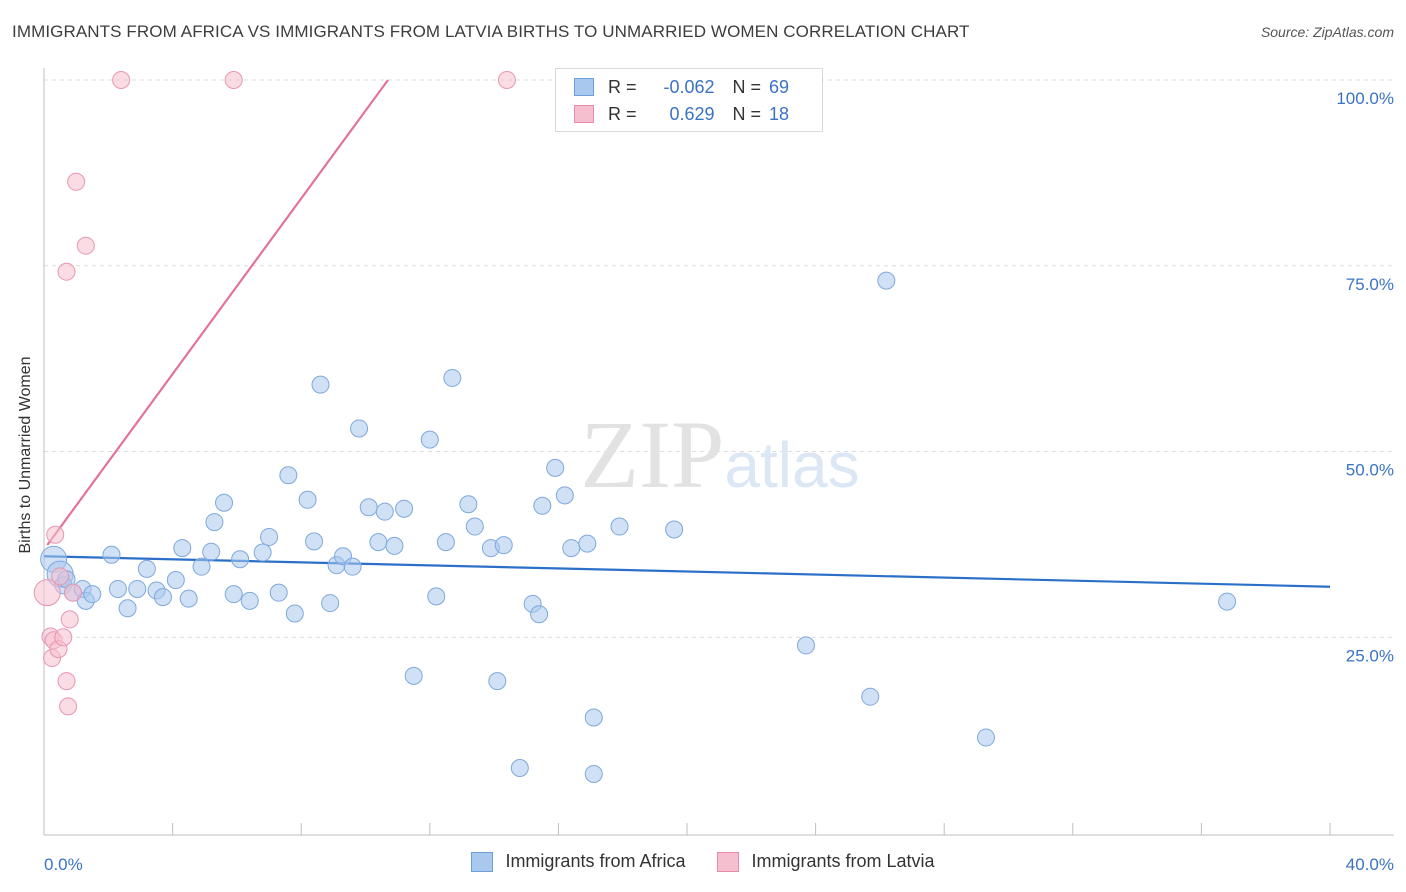 This screenshot has height=892, width=1406. Describe the element at coordinates (692, 113) in the screenshot. I see `legend-r-value-latvia: 0.629` at that location.